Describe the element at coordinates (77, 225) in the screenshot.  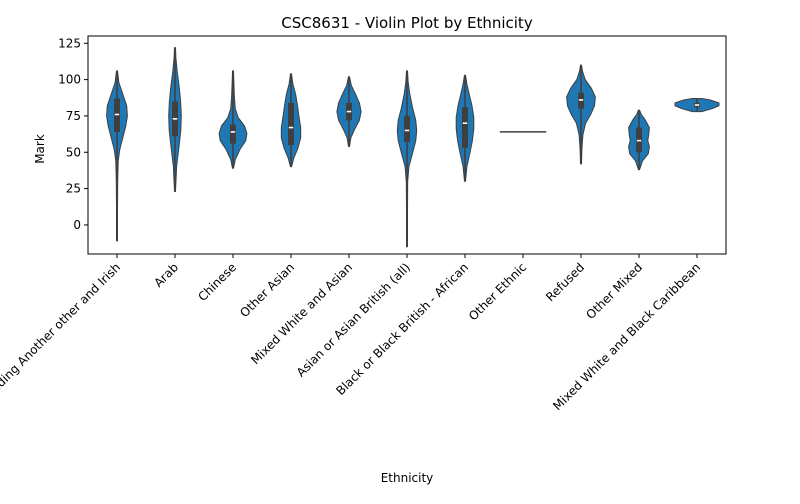
I see `y-tick-label: 0` at that location.